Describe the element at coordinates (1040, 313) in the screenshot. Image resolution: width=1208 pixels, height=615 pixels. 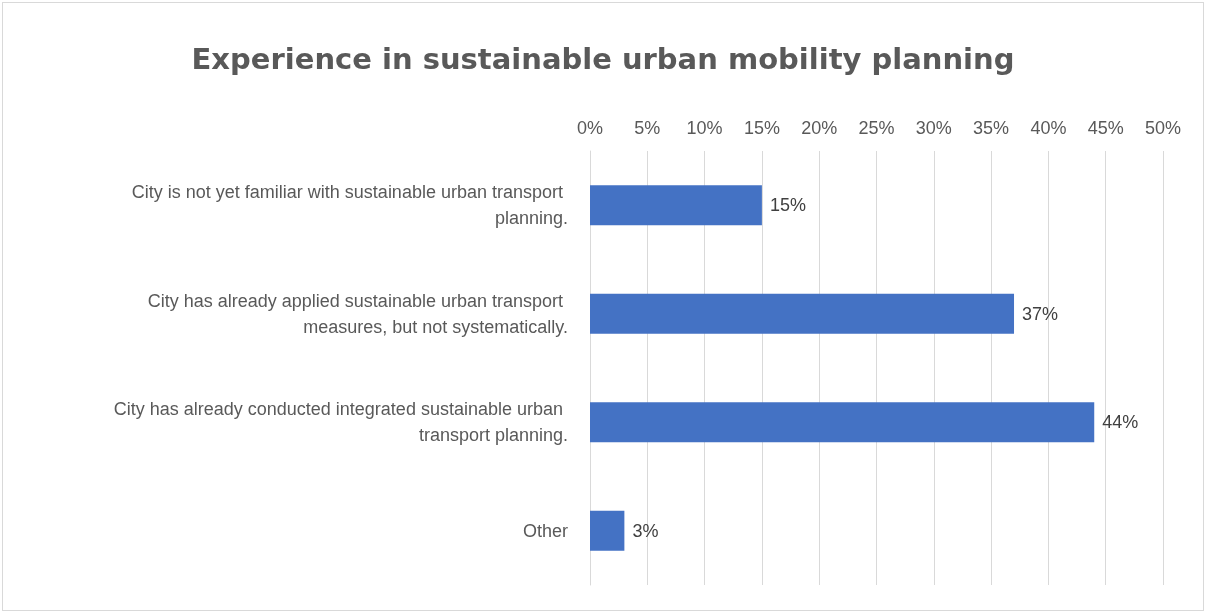
I see `data-label: 37%` at that location.